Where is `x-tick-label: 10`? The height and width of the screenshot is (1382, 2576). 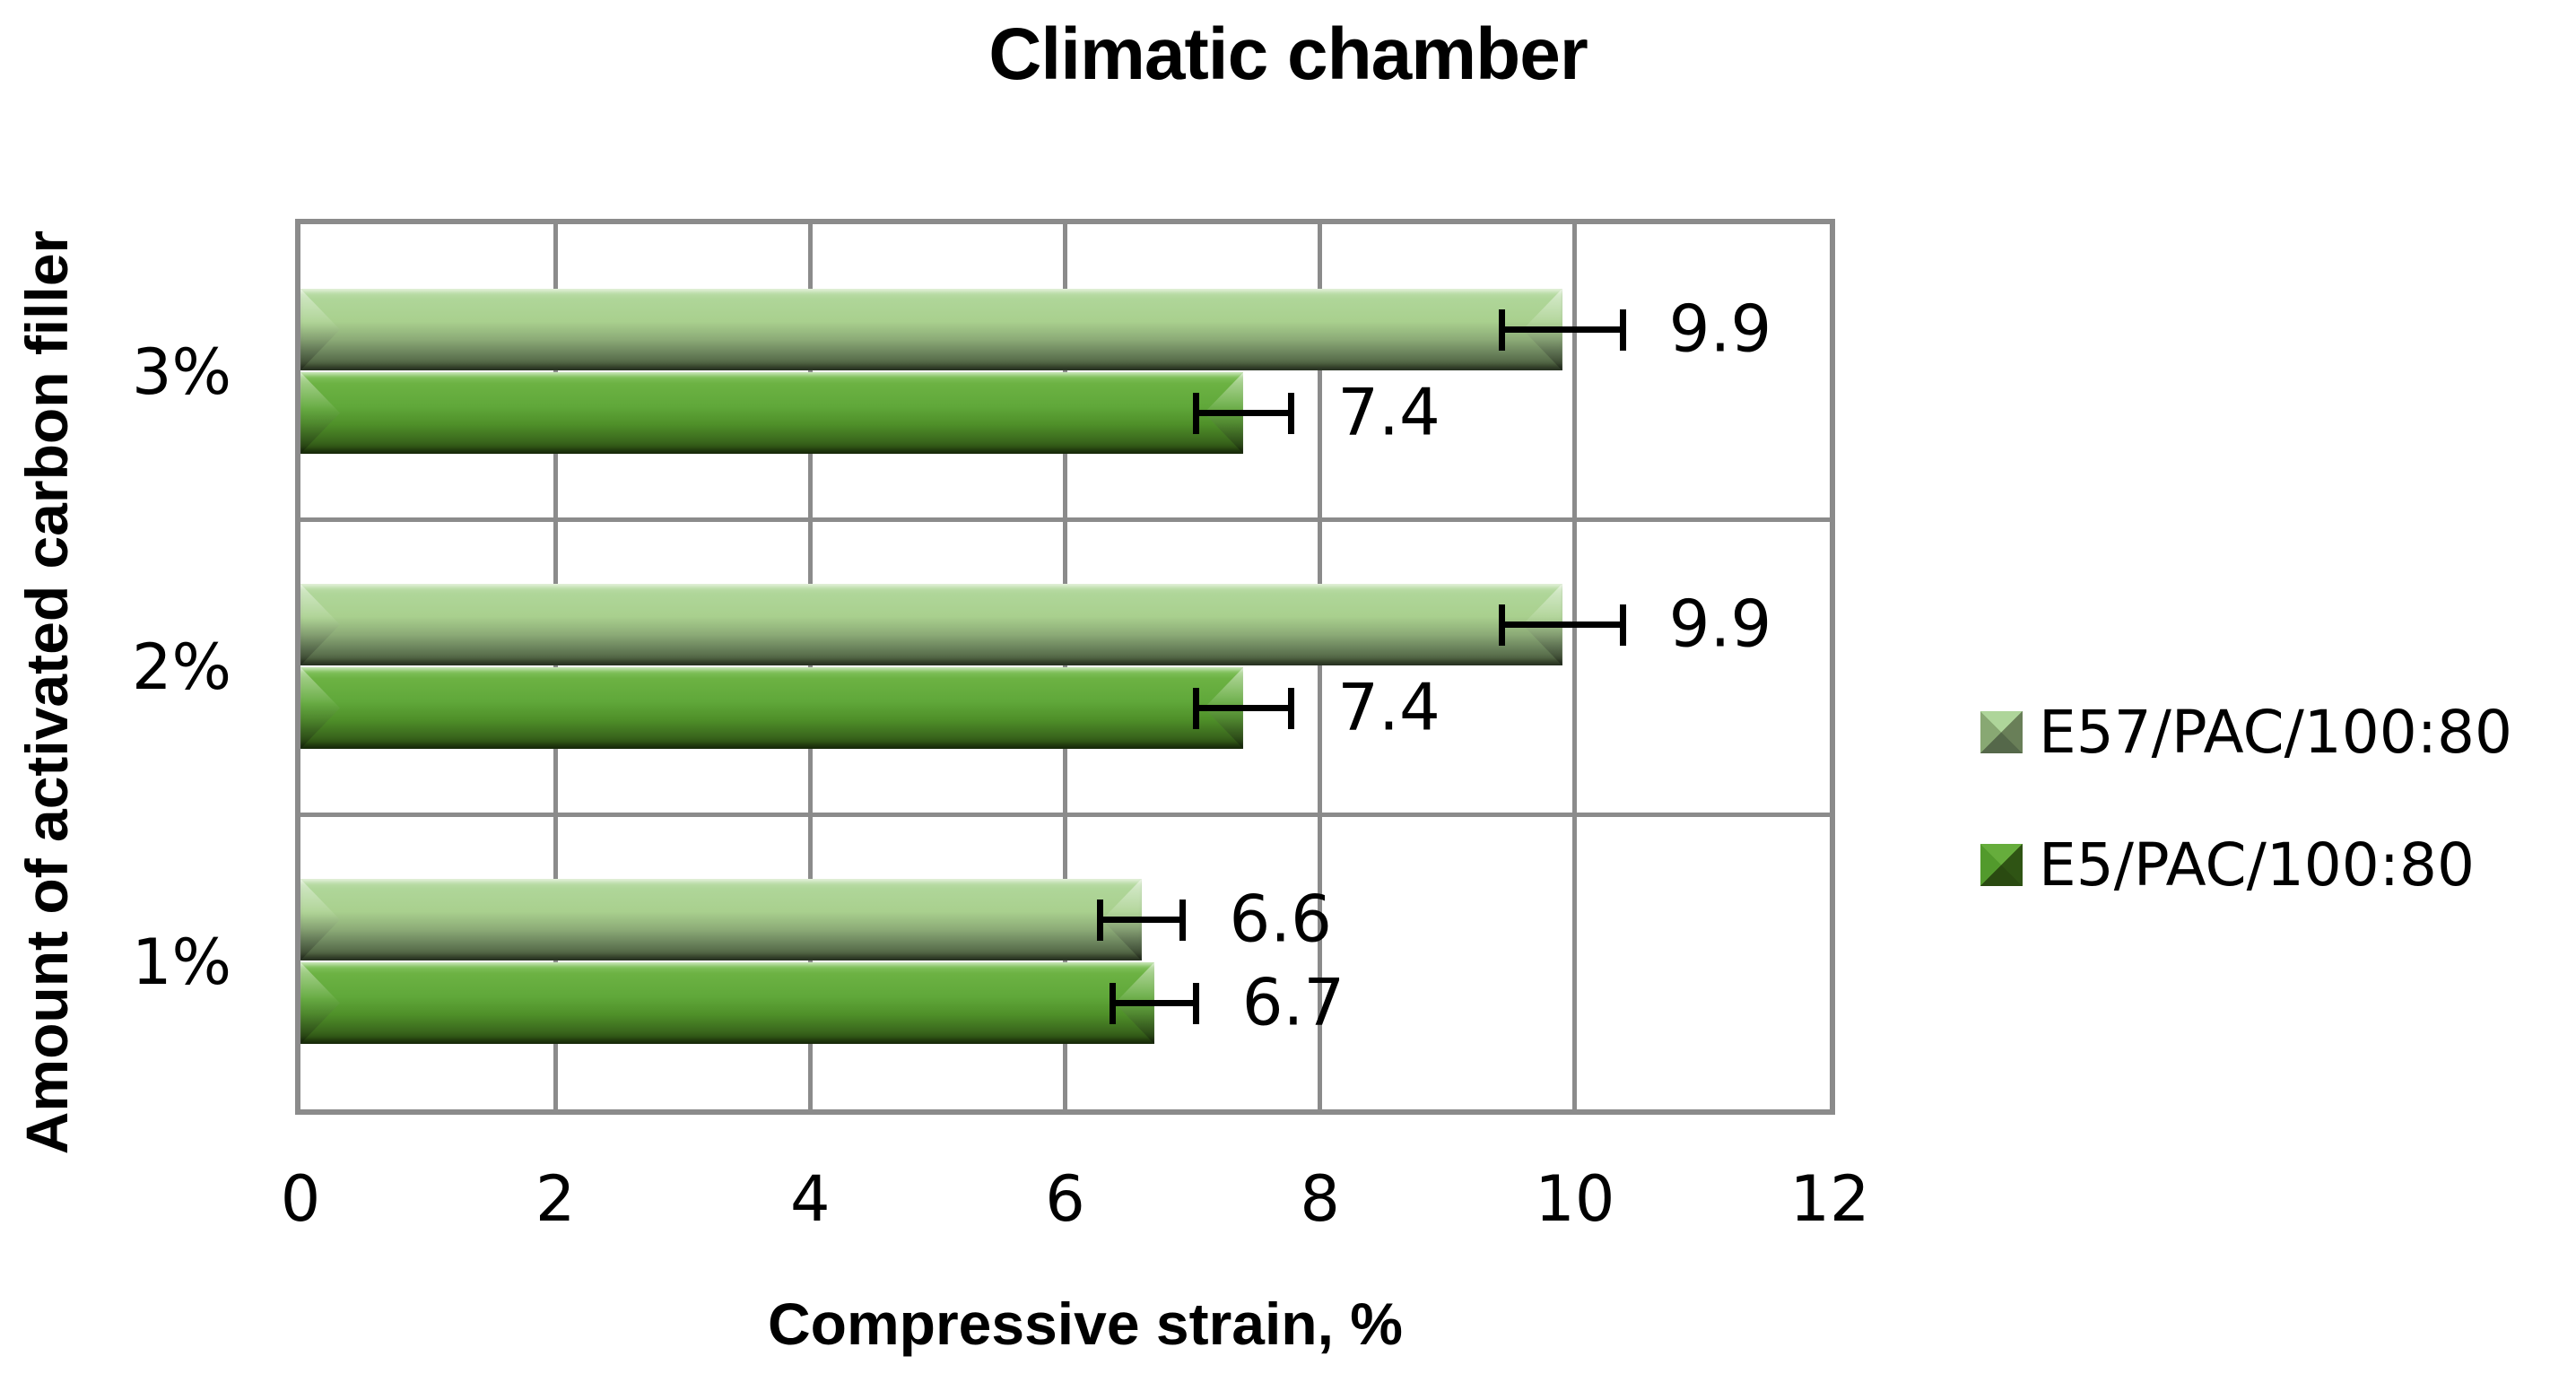 x-tick-label: 10 is located at coordinates (1575, 1199).